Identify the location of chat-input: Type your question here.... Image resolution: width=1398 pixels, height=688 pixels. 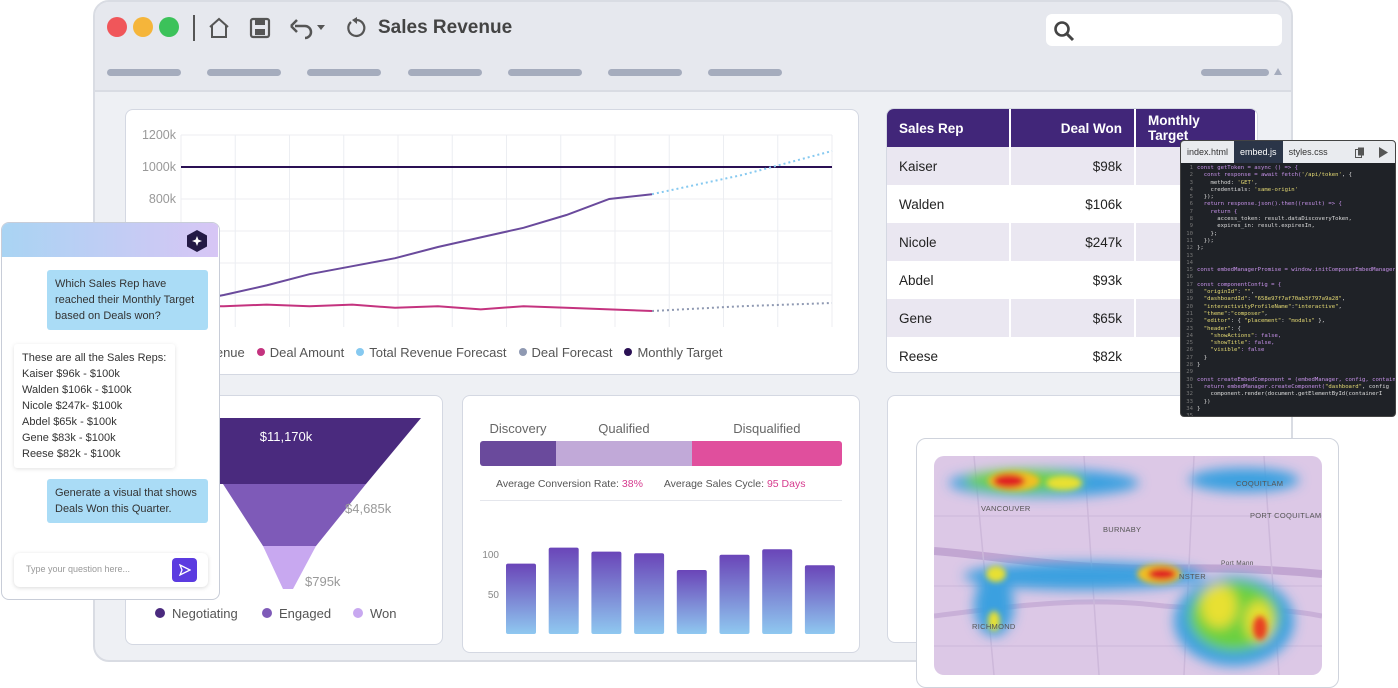
(111, 570).